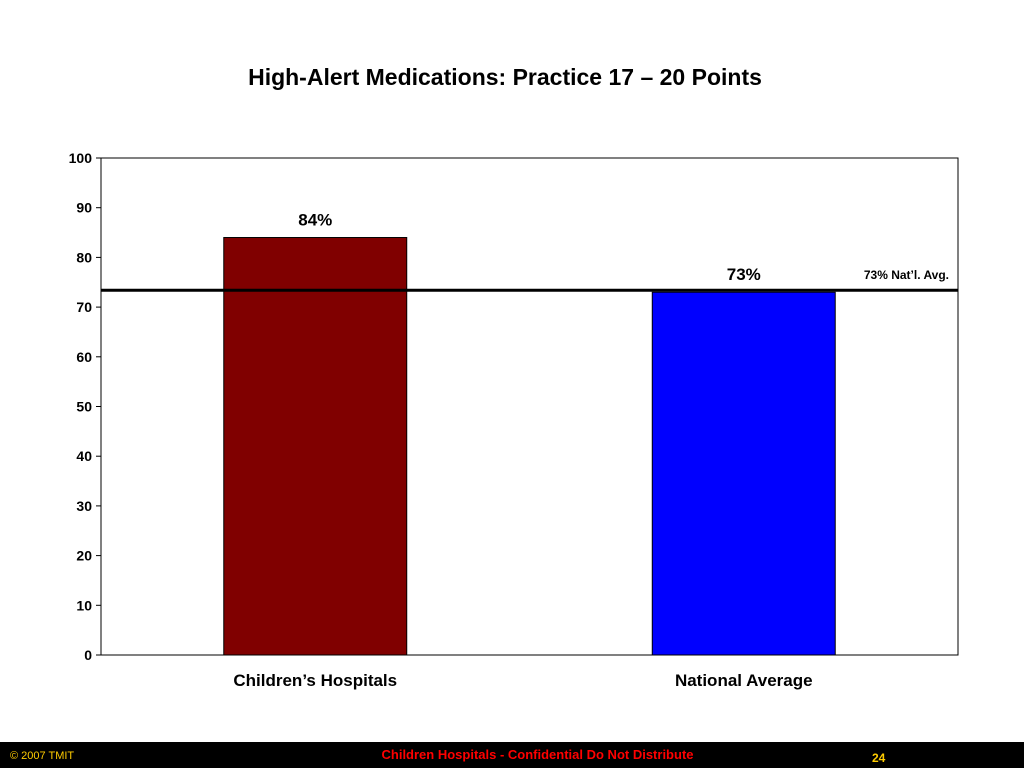 The width and height of the screenshot is (1024, 768). What do you see at coordinates (84, 208) in the screenshot?
I see `y-tick-label: 90` at bounding box center [84, 208].